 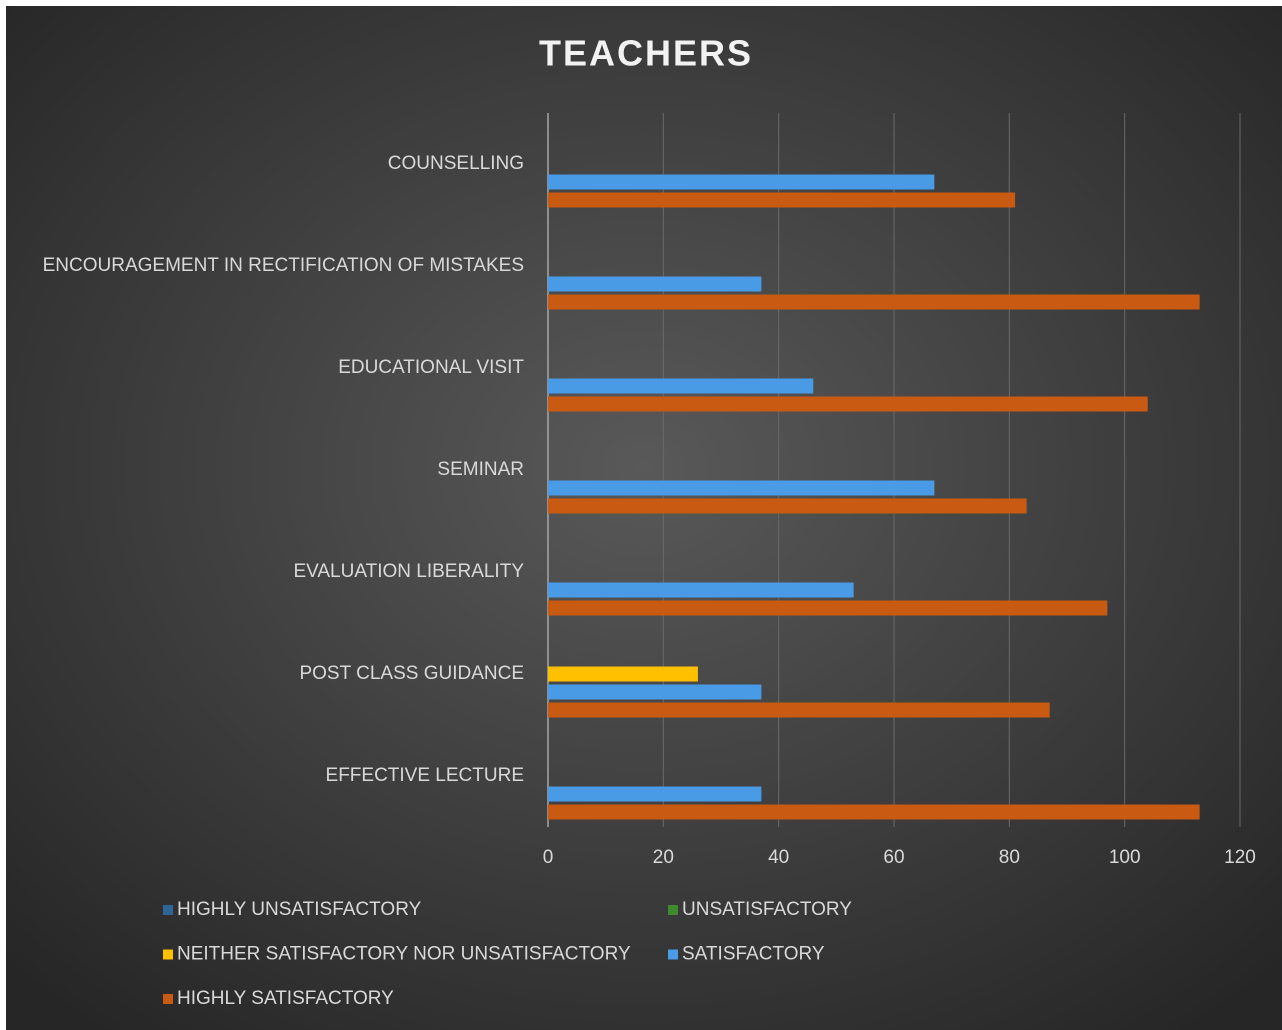 What do you see at coordinates (431, 367) in the screenshot?
I see `y-tick-label: EDUCATIONAL VISIT` at bounding box center [431, 367].